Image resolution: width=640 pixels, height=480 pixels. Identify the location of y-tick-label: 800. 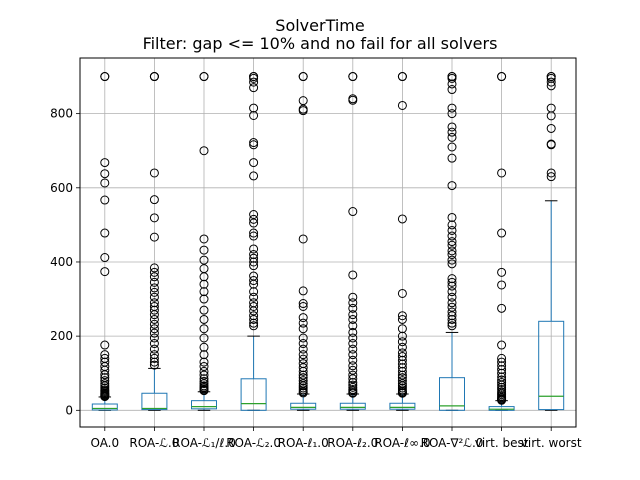
(61, 114).